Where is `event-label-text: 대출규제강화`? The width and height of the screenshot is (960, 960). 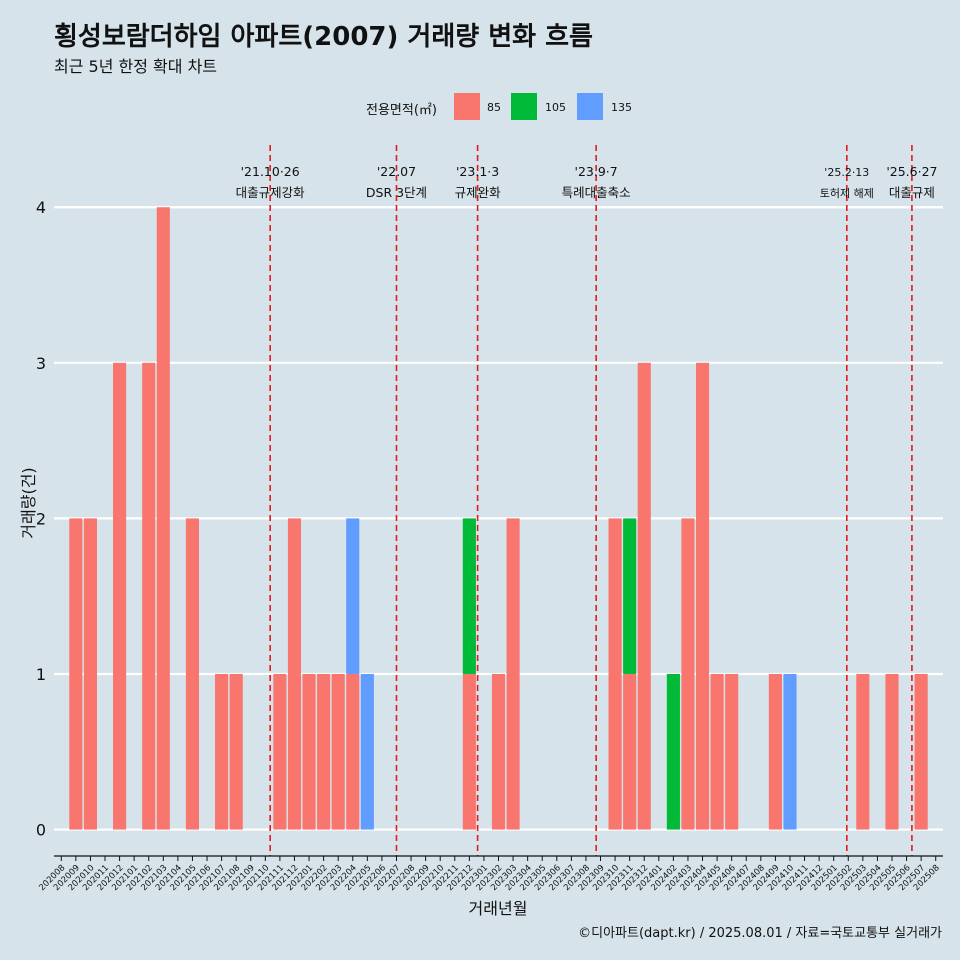
event-label-text: 대출규제강화 is located at coordinates (271, 192).